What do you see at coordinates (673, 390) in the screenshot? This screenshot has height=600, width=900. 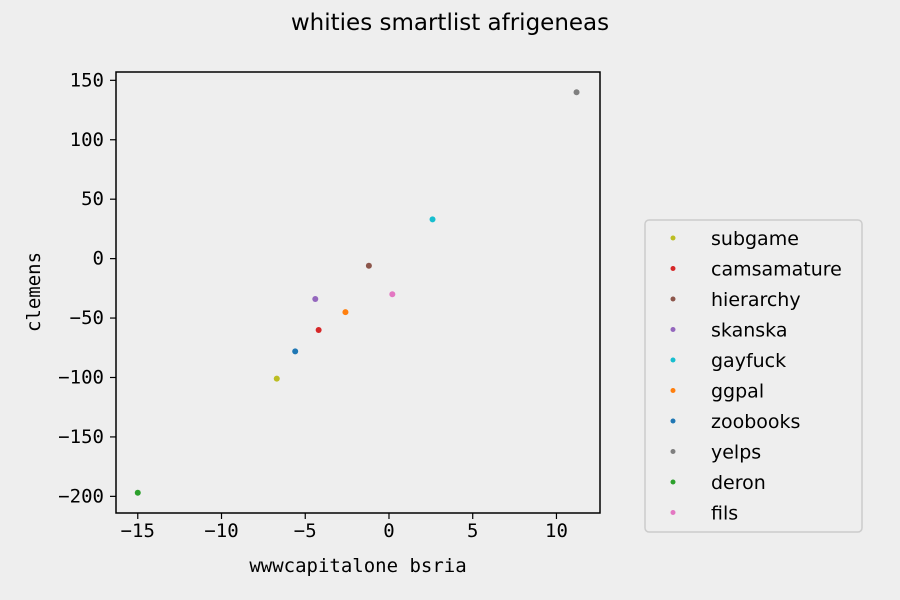 I see `legend-marker-ggpal` at bounding box center [673, 390].